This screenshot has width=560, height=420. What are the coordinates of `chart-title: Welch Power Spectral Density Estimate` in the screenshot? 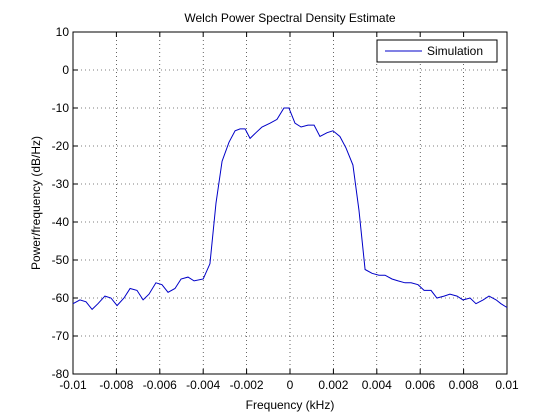 It's located at (290, 18).